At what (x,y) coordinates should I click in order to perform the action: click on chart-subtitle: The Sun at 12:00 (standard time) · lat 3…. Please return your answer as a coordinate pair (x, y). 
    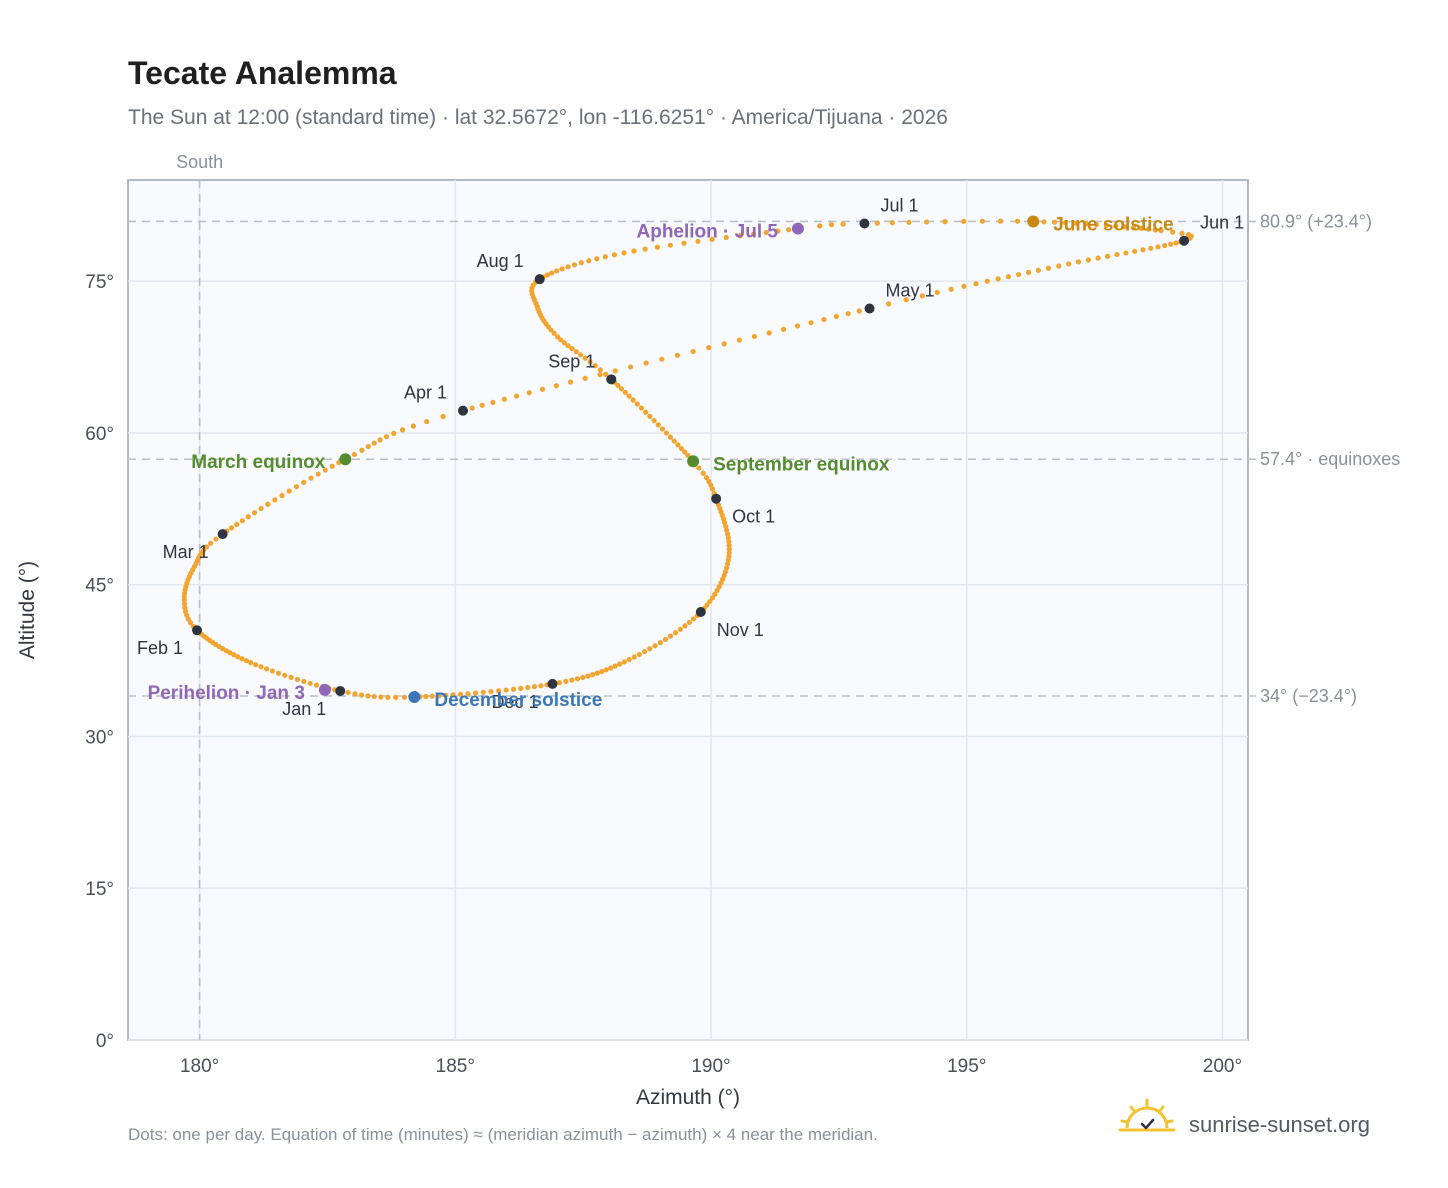
    Looking at the image, I should click on (538, 117).